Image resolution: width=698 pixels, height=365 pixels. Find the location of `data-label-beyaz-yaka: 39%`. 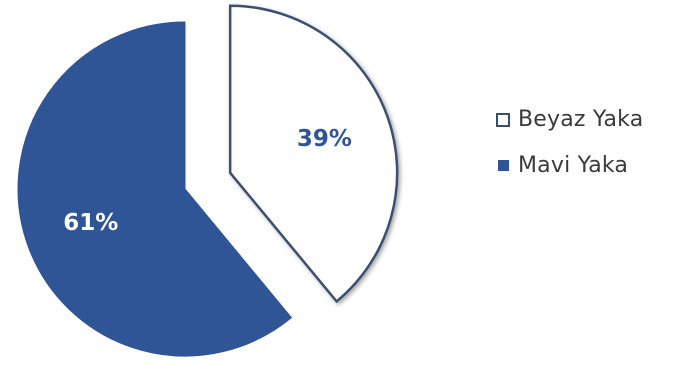

data-label-beyaz-yaka: 39% is located at coordinates (324, 139).